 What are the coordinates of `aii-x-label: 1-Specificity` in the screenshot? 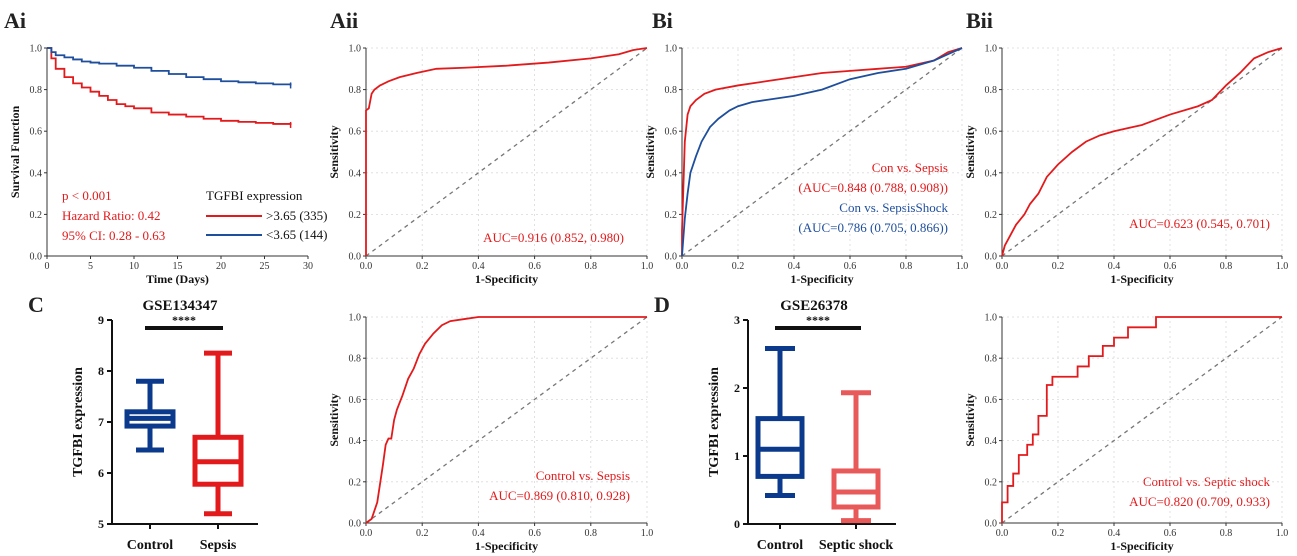 It's located at (506, 279).